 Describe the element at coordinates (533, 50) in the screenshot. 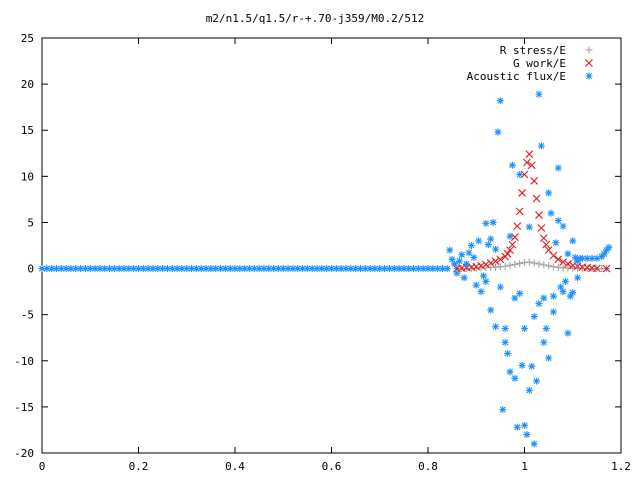

I see `legend-label: R stress/E` at that location.